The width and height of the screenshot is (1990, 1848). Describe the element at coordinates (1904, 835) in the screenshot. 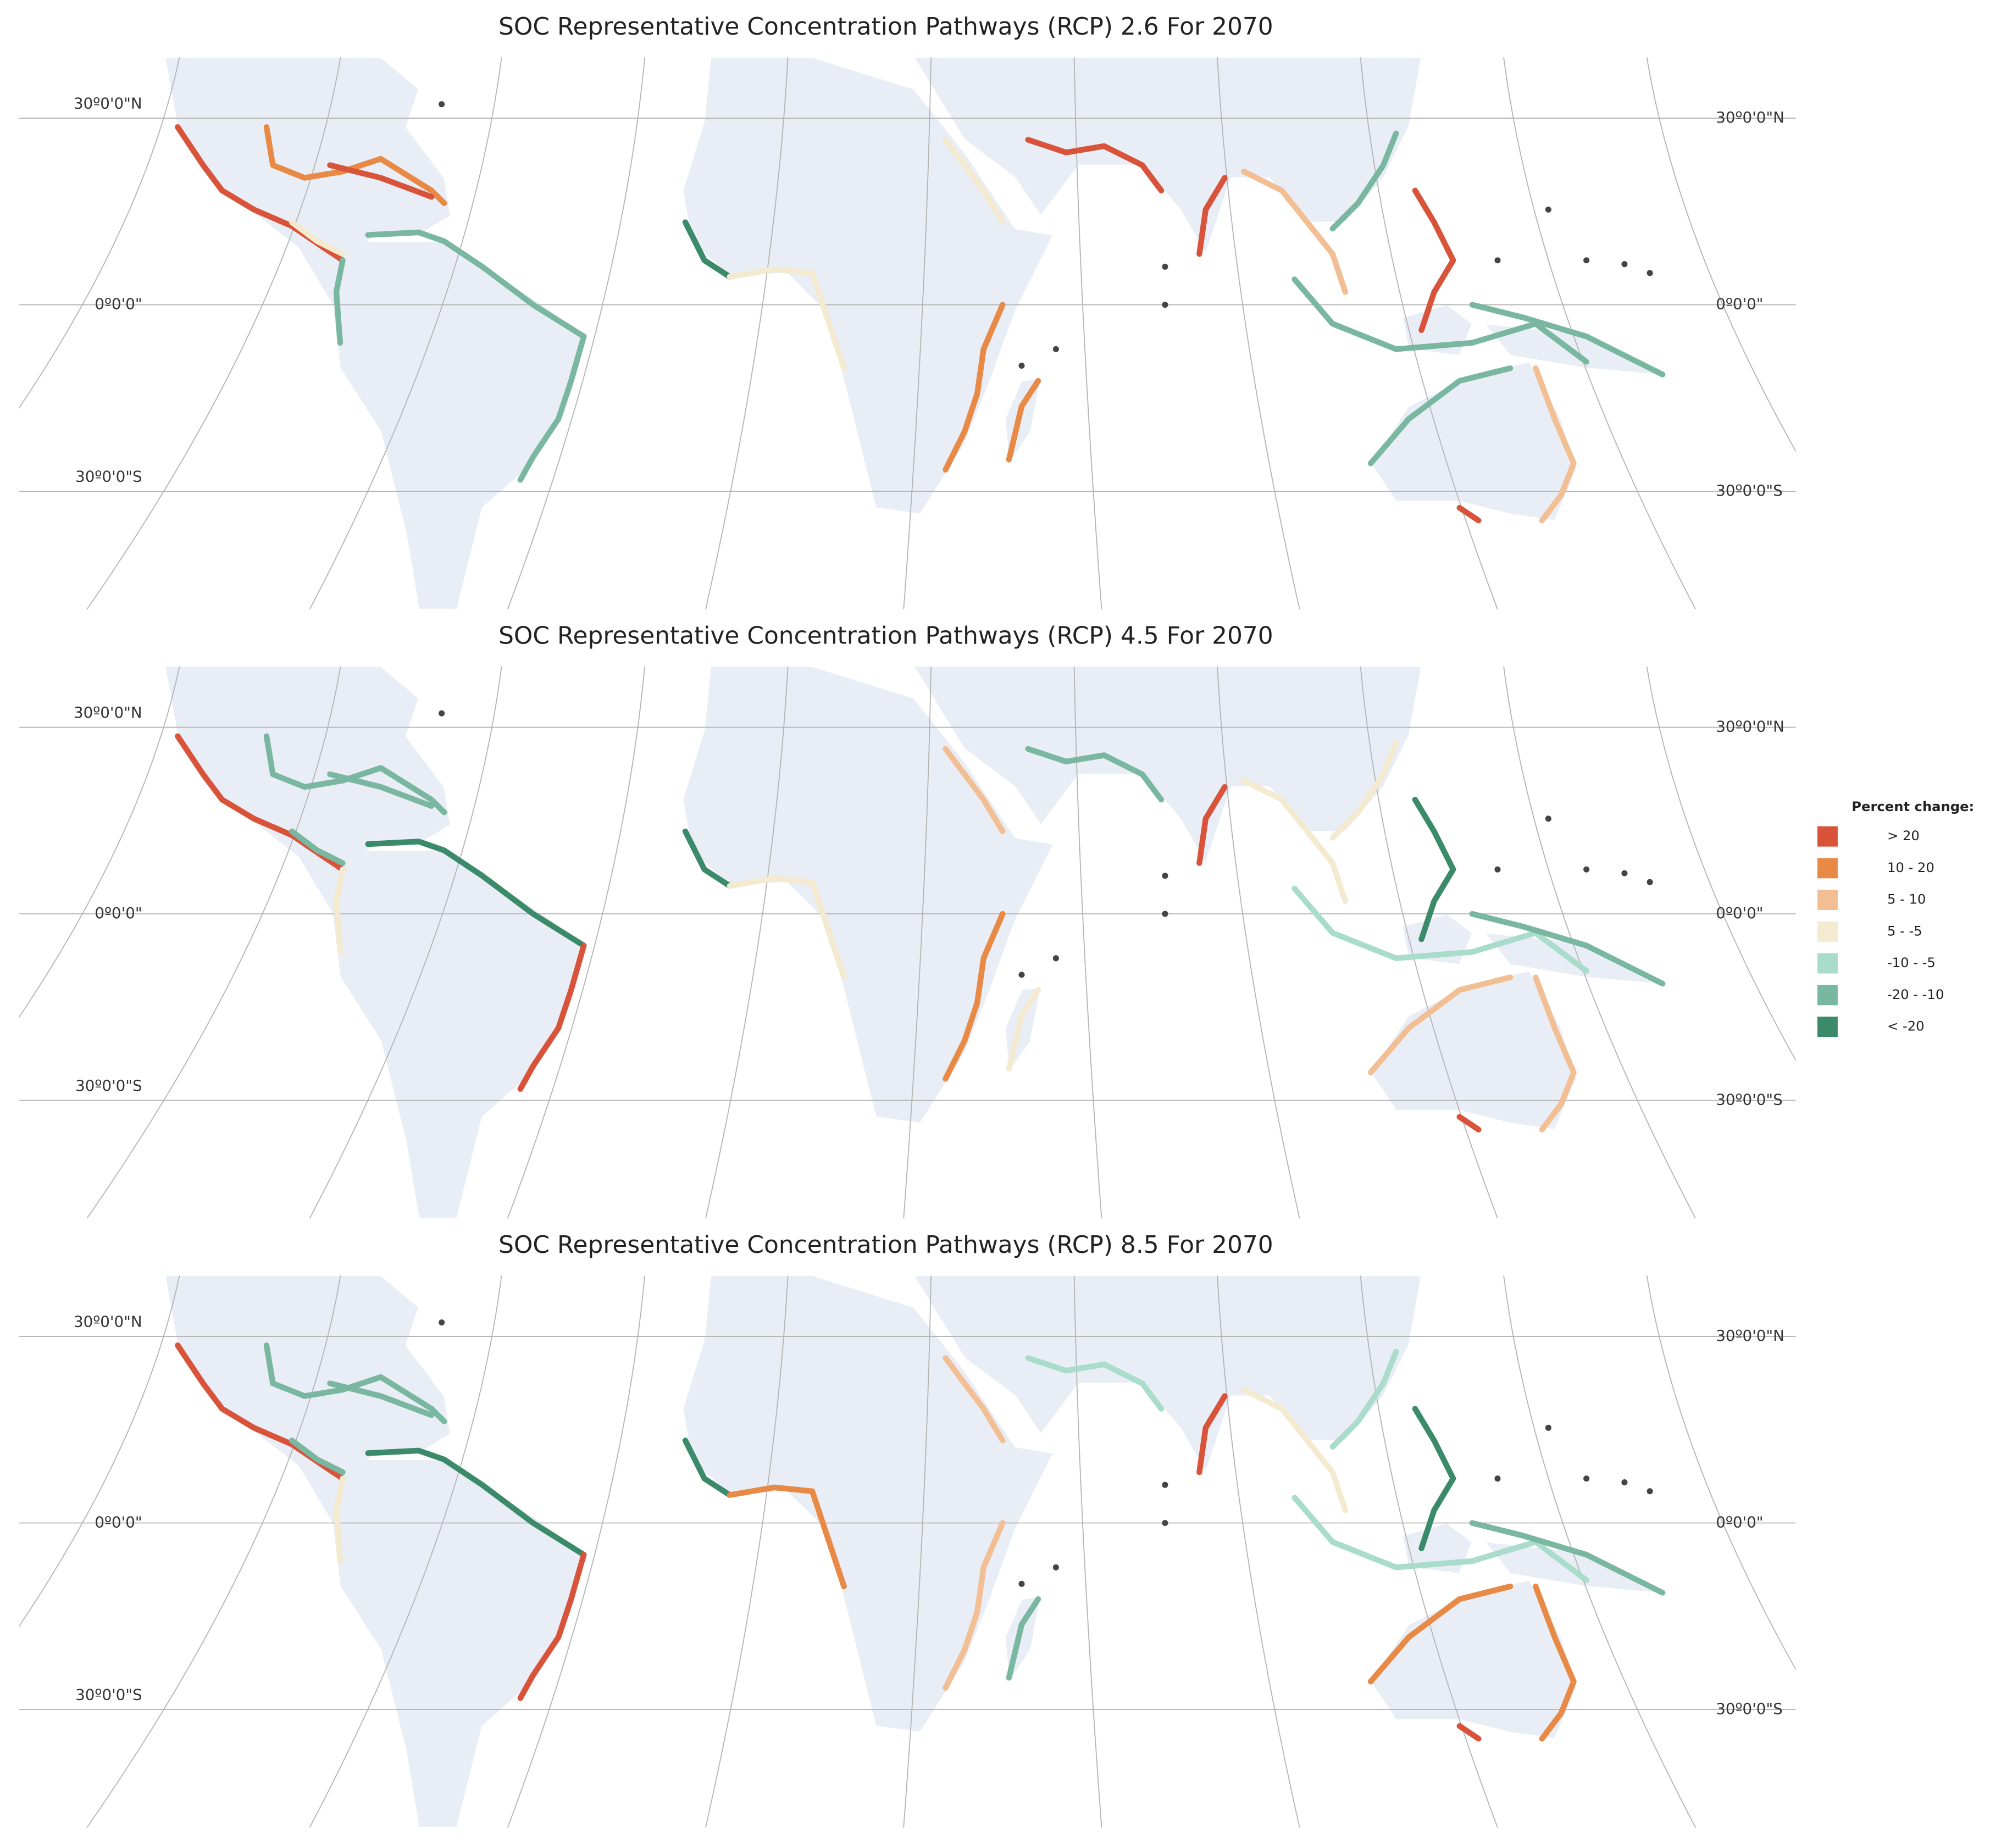

I see `legend-label: > 20` at that location.